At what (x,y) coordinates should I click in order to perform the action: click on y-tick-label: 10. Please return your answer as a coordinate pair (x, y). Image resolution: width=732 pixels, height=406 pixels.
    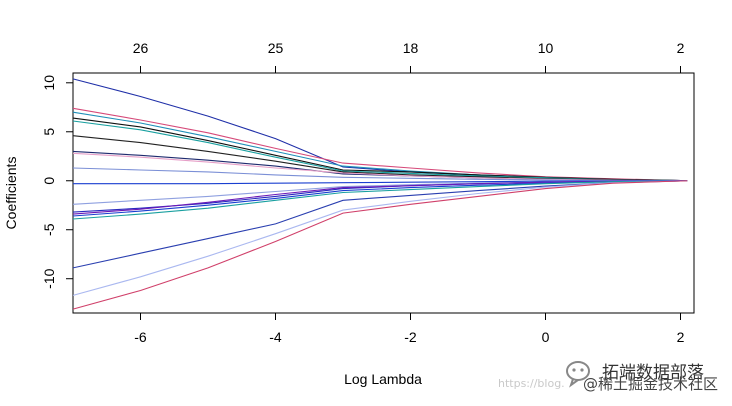
    Looking at the image, I should click on (49, 83).